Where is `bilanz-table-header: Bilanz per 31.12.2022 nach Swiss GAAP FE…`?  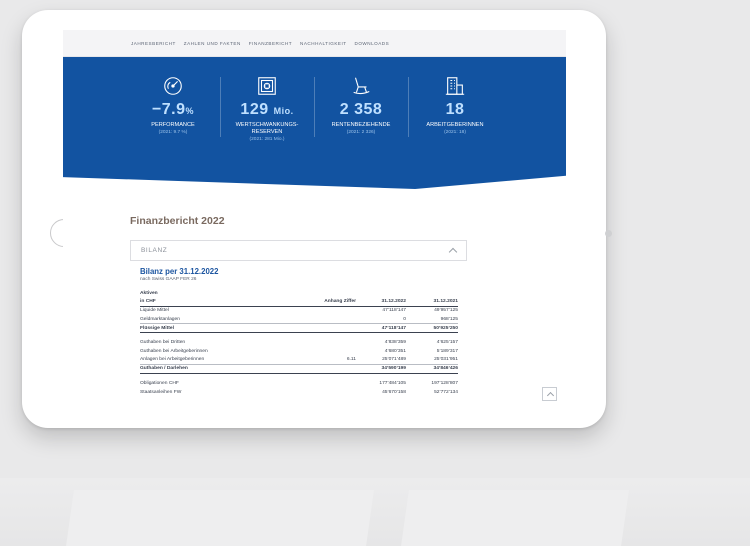
bilanz-table-header: Bilanz per 31.12.2022 nach Swiss GAAP FE… is located at coordinates (303, 274).